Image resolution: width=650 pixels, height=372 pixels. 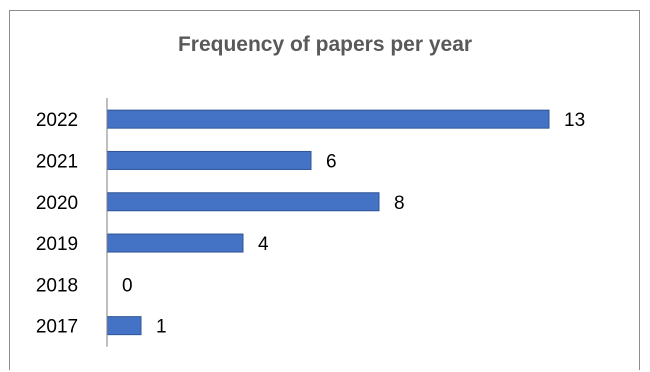 What do you see at coordinates (331, 161) in the screenshot?
I see `data-label-2021: 6` at bounding box center [331, 161].